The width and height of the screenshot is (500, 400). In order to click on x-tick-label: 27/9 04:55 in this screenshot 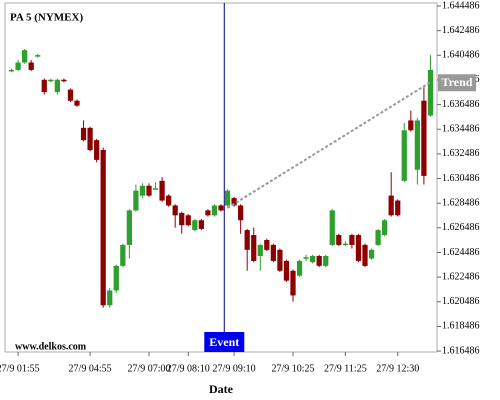, I will do `click(90, 368)`.